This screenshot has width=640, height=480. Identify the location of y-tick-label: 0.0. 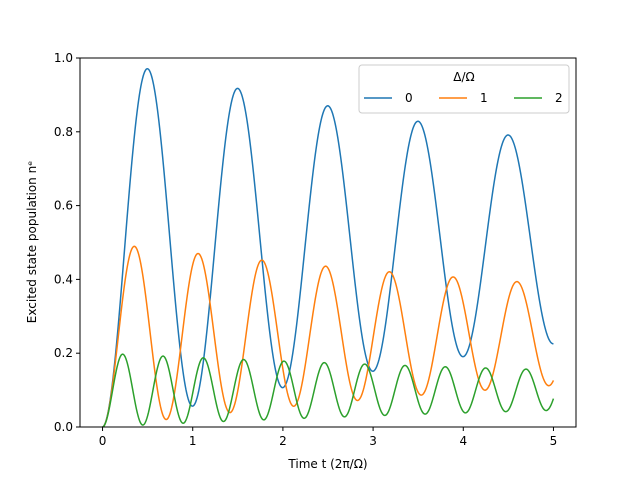
(63, 427).